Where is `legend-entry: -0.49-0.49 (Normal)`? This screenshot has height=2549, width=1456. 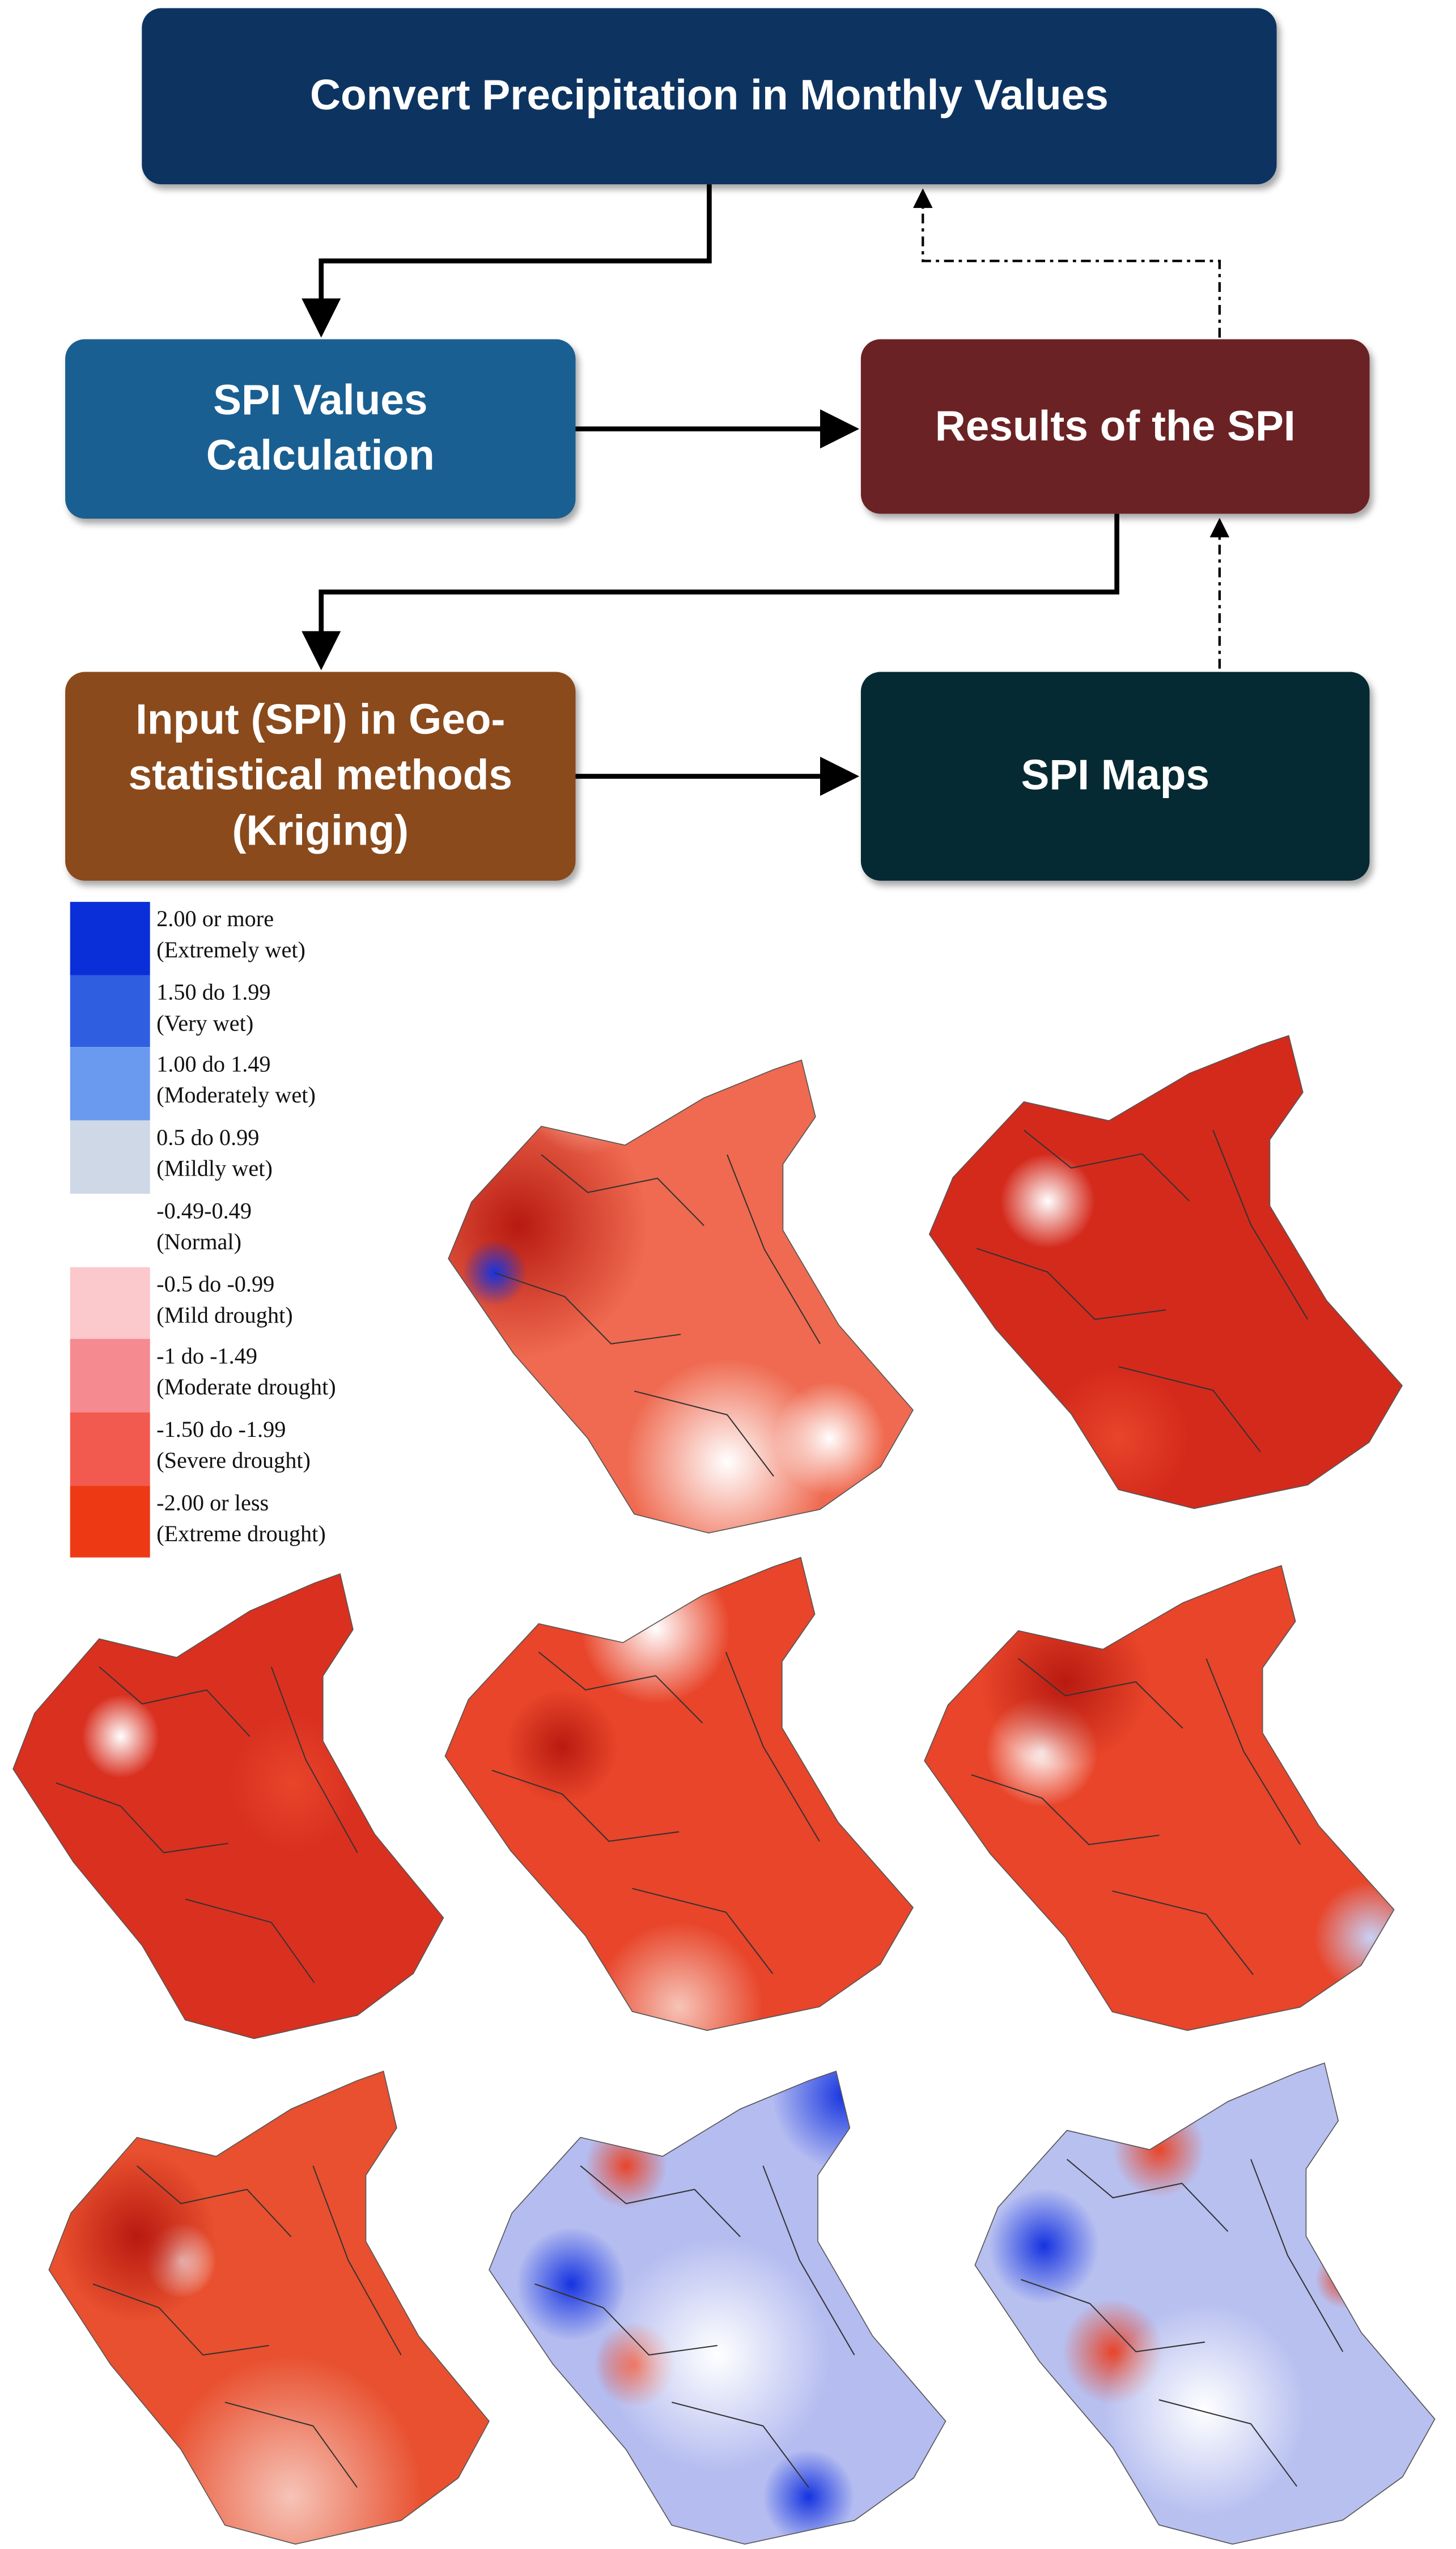 legend-entry: -0.49-0.49 (Normal) is located at coordinates (235, 1230).